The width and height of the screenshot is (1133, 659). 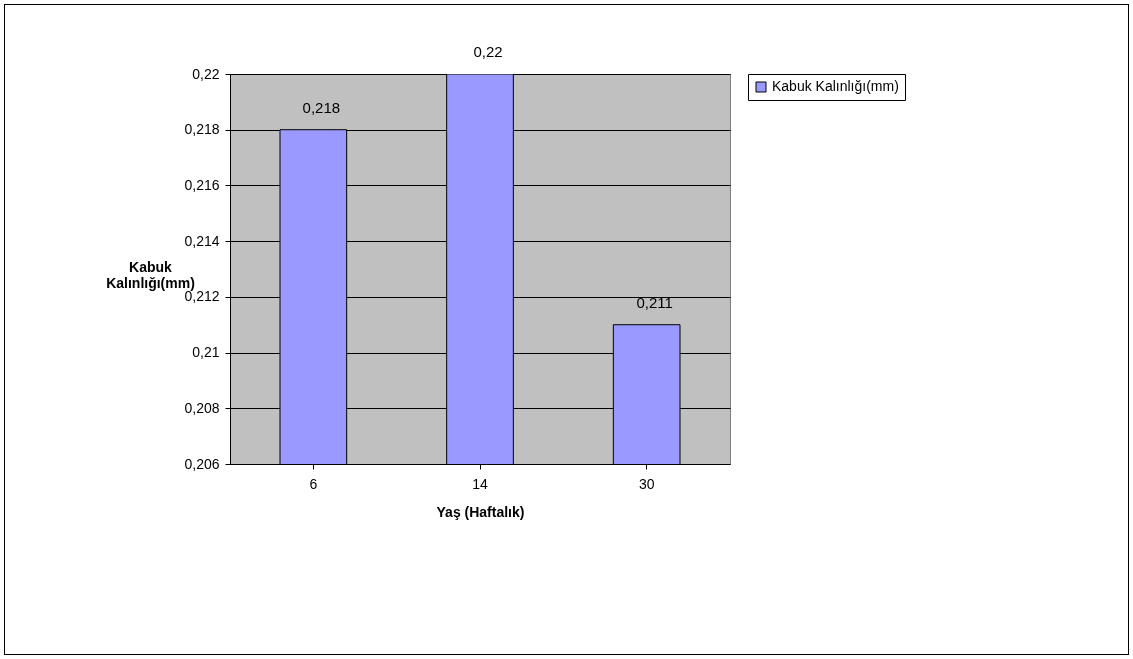 I want to click on y-tick-label: 0,21, so click(x=206, y=352).